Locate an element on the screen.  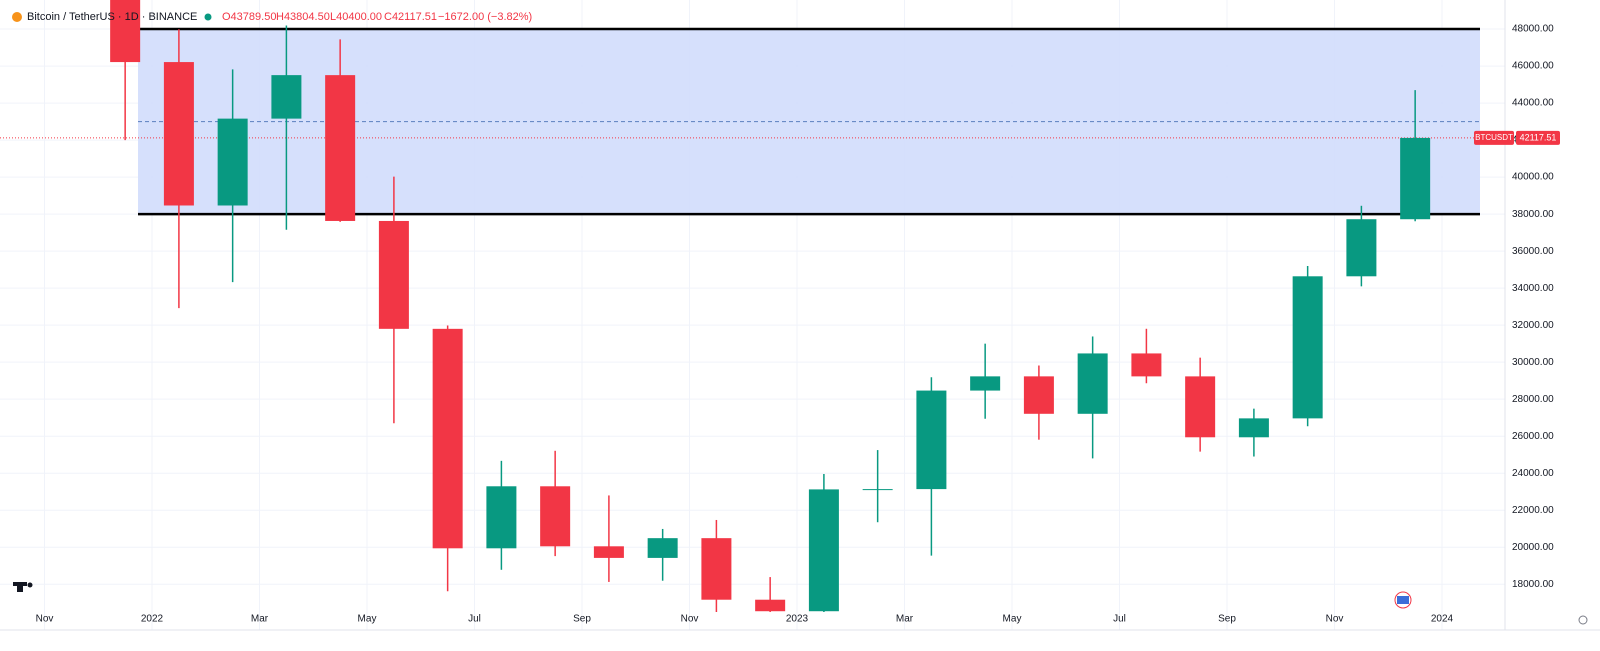
y-tick-label: 46000.00 is located at coordinates (1533, 66).